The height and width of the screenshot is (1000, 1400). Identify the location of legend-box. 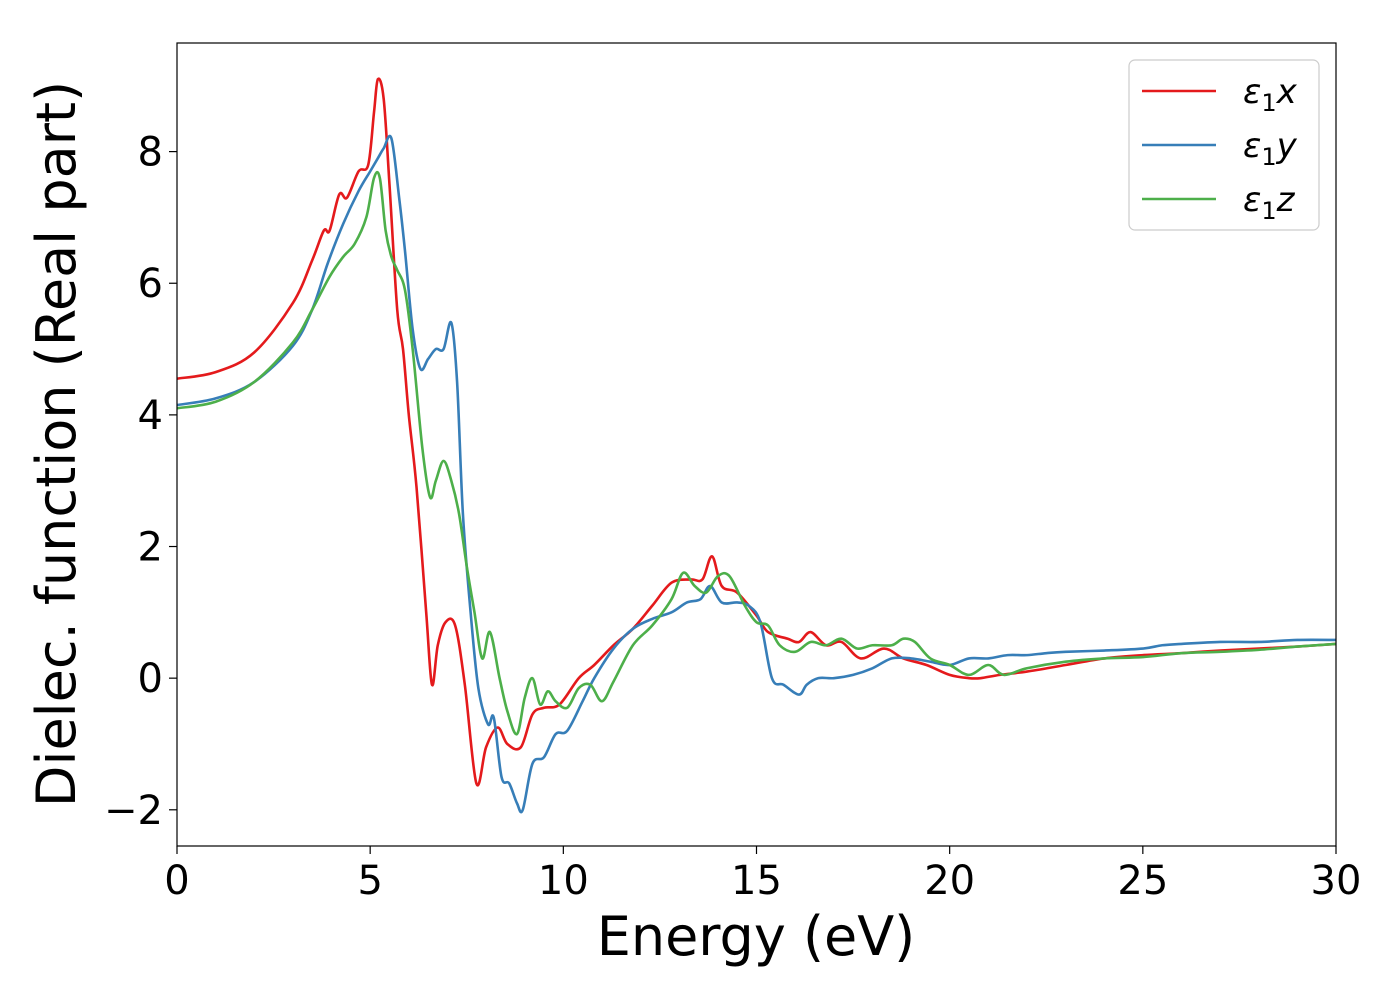
(1224, 145).